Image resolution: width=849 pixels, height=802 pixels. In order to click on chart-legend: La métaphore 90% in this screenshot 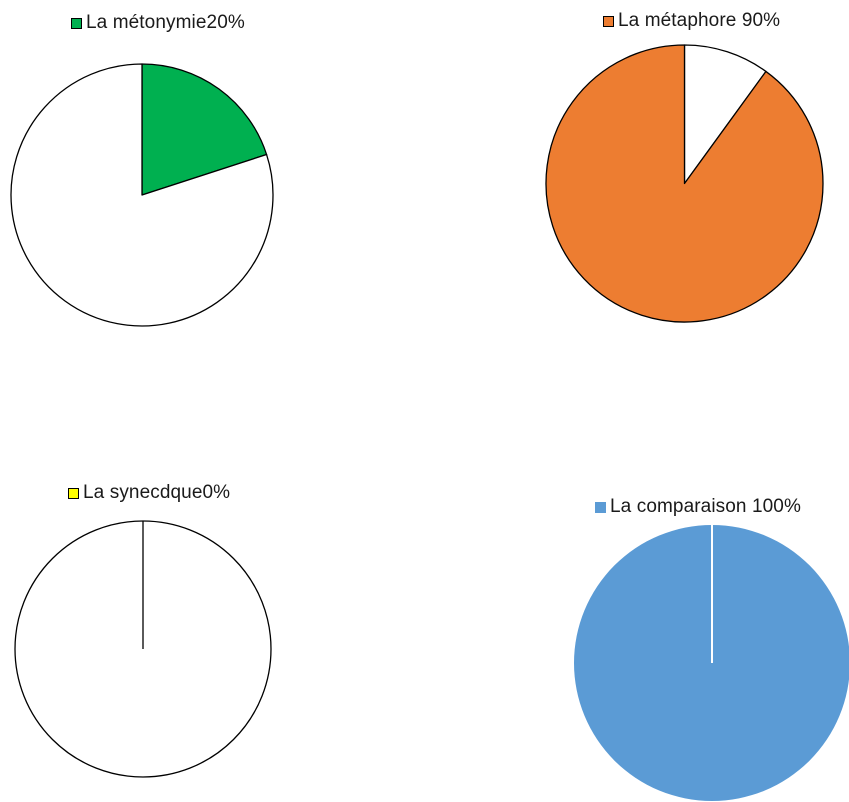, I will do `click(691, 21)`.